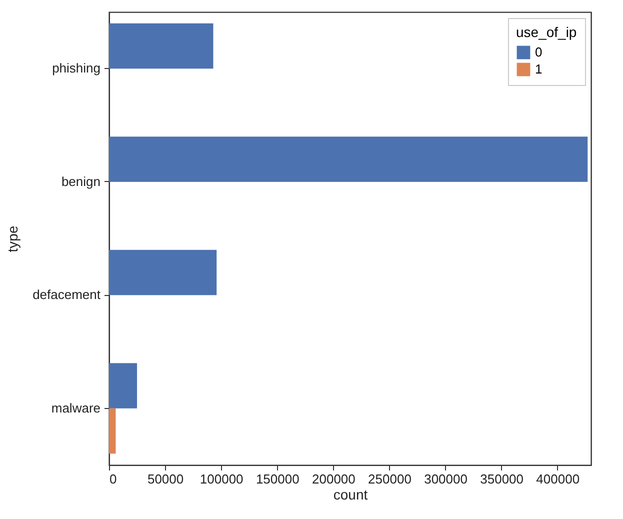  What do you see at coordinates (66, 294) in the screenshot?
I see `y-tick-label: defacement` at bounding box center [66, 294].